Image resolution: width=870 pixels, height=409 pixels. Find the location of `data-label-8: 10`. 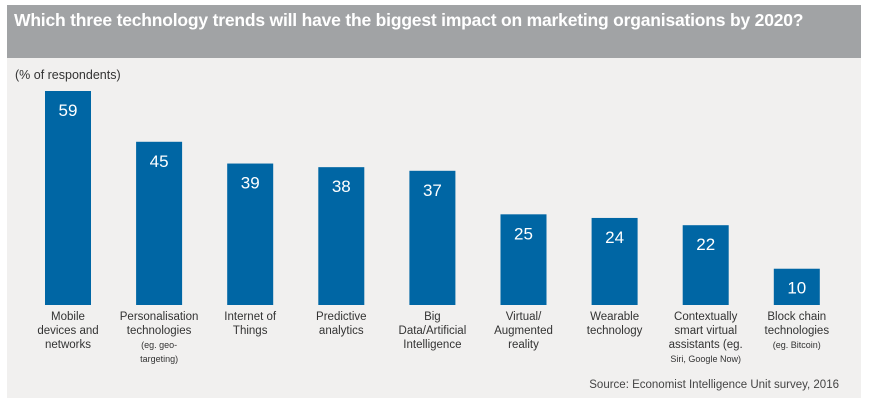

data-label-8: 10 is located at coordinates (796, 288).